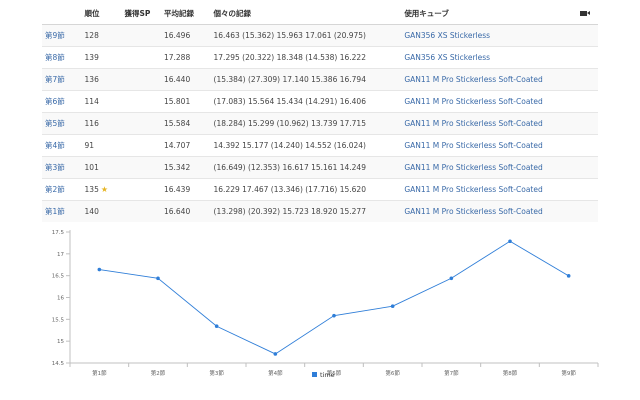 The width and height of the screenshot is (640, 400). I want to click on rank-cell: 135 ★, so click(101, 189).